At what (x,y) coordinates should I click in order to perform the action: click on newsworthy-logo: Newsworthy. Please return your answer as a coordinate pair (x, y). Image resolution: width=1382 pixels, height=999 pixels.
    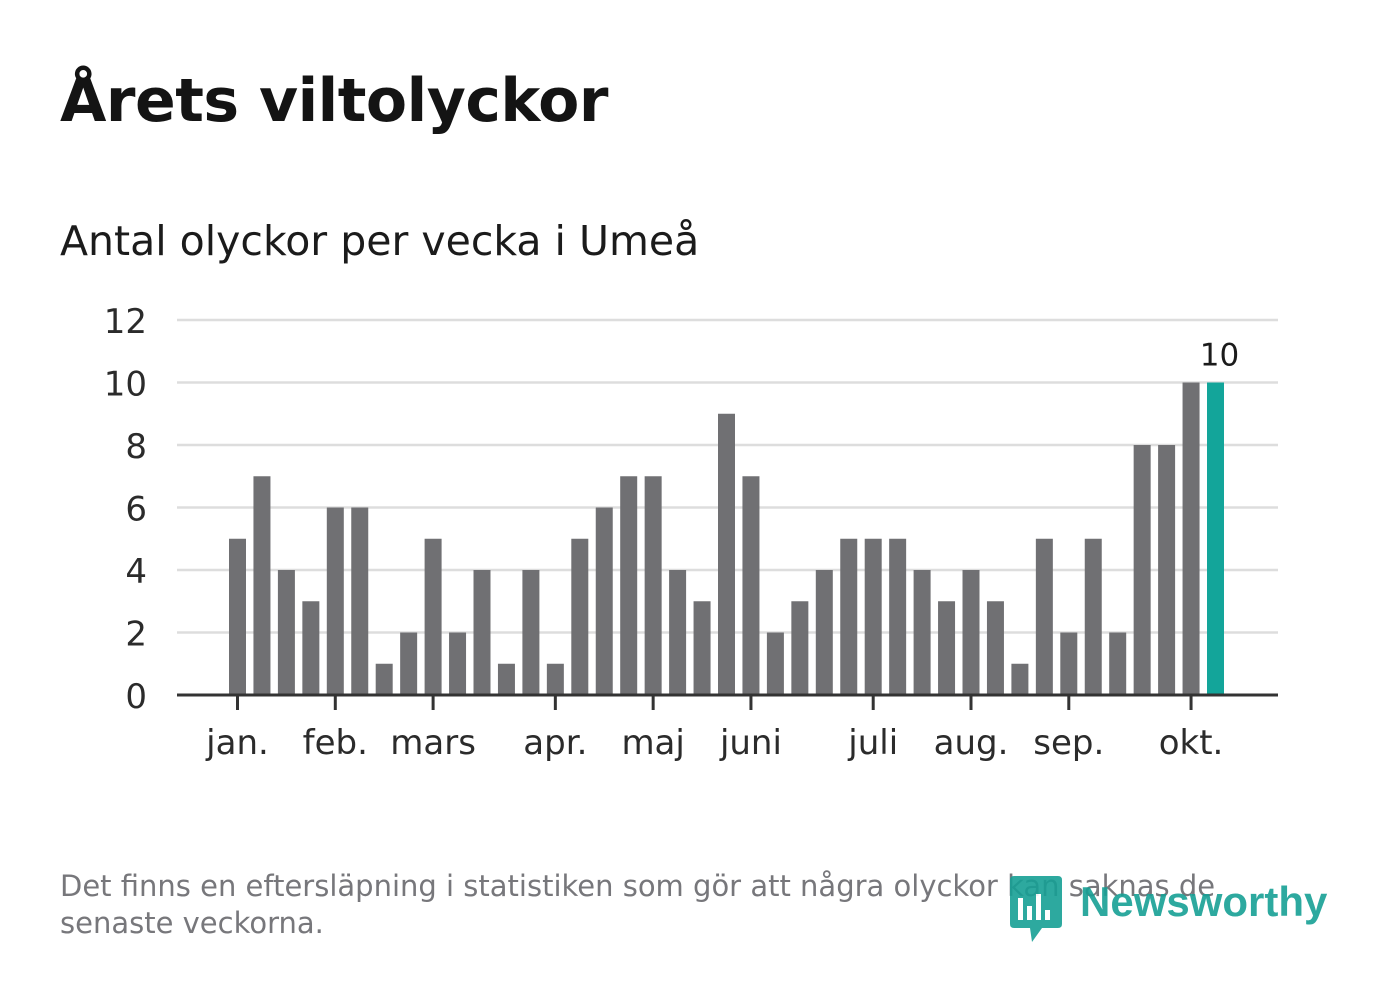
    Looking at the image, I should click on (1170, 908).